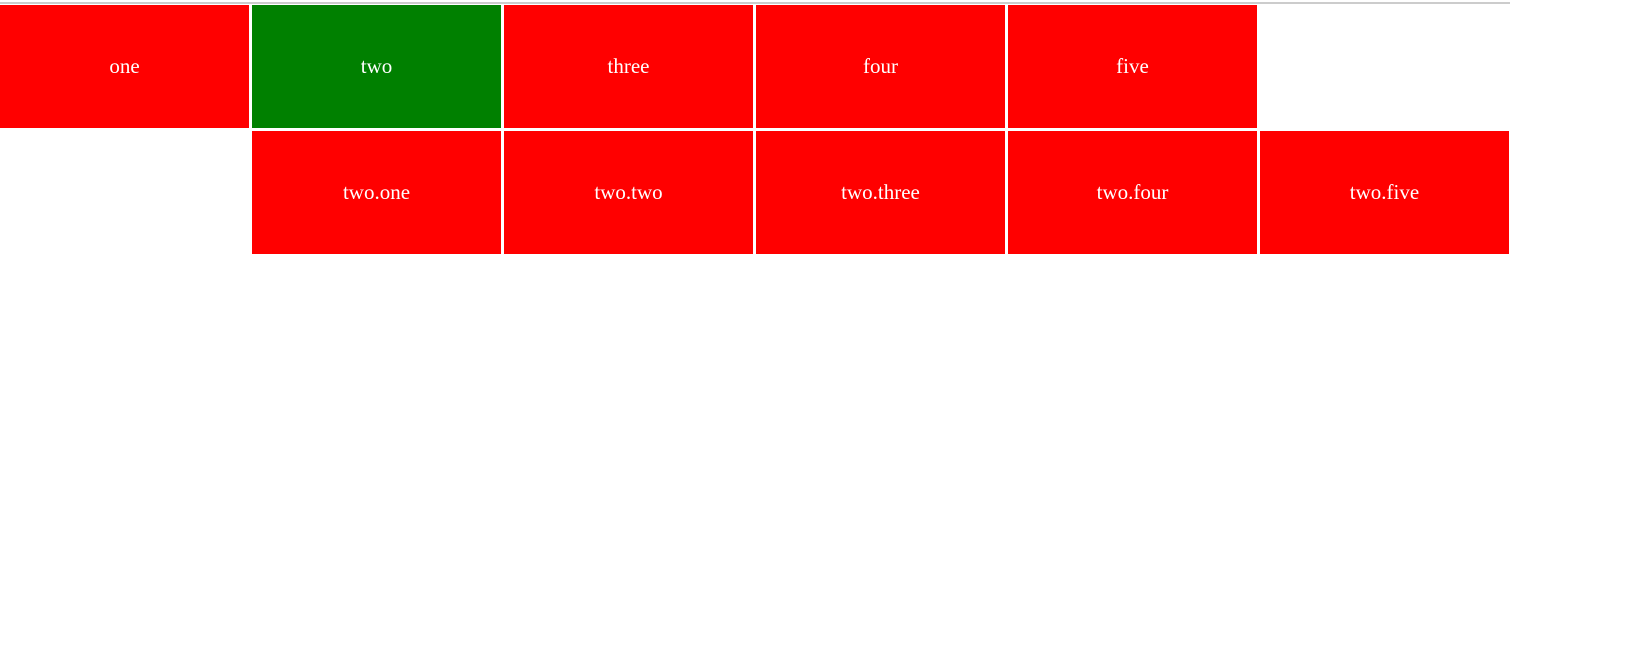  Describe the element at coordinates (880, 66) in the screenshot. I see `menu-item-four: four` at that location.